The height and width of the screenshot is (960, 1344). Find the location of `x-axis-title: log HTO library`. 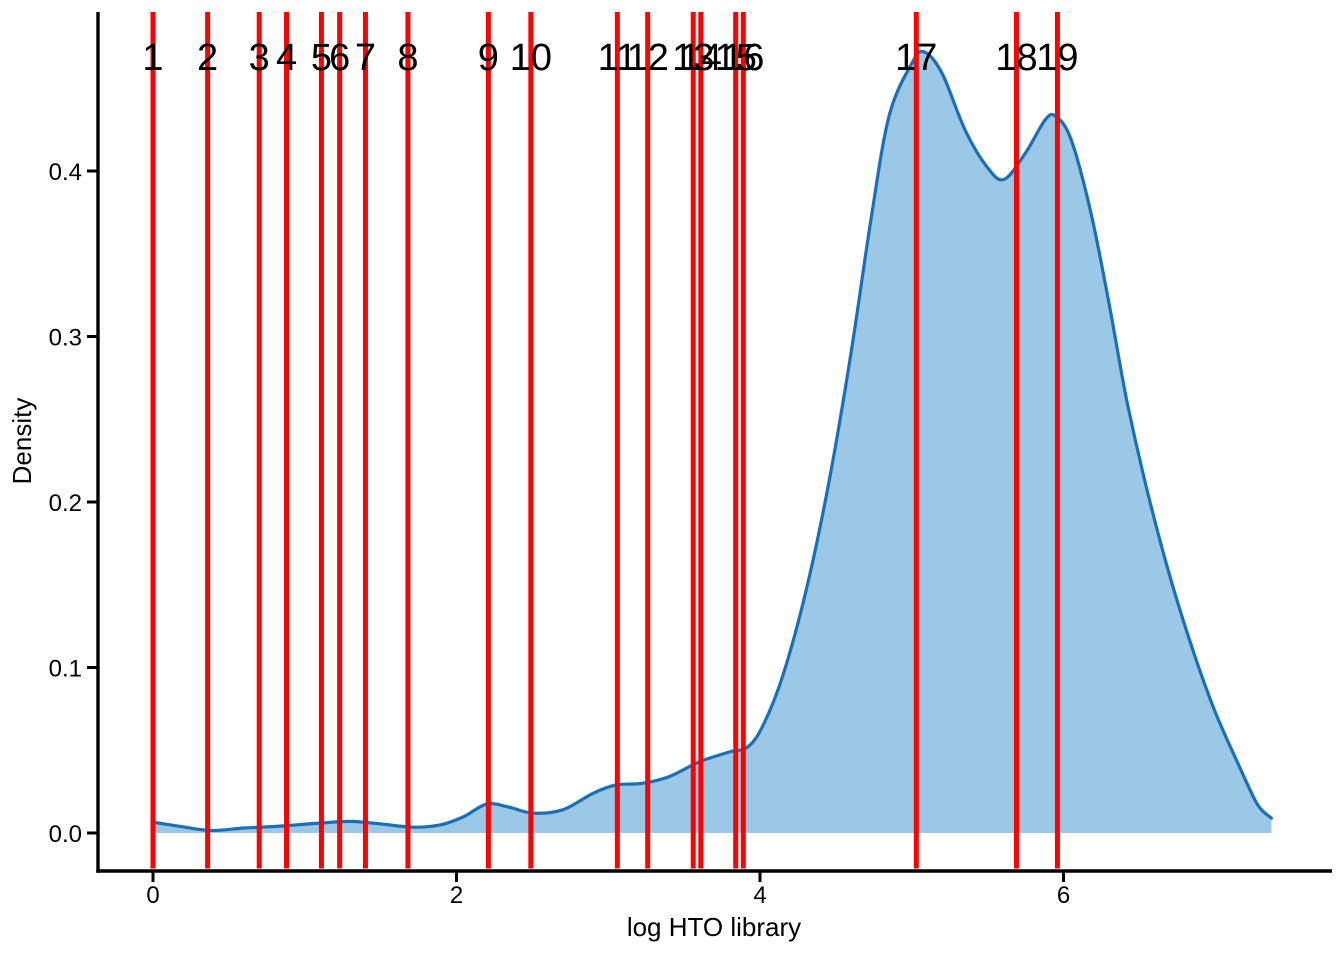

x-axis-title: log HTO library is located at coordinates (714, 927).